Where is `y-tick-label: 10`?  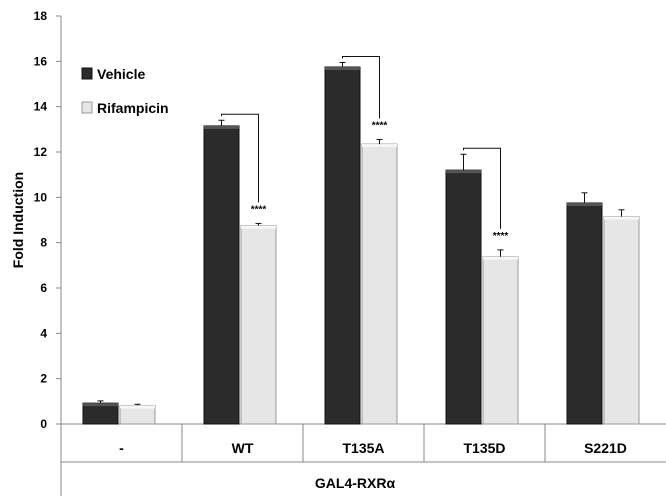 y-tick-label: 10 is located at coordinates (41, 197).